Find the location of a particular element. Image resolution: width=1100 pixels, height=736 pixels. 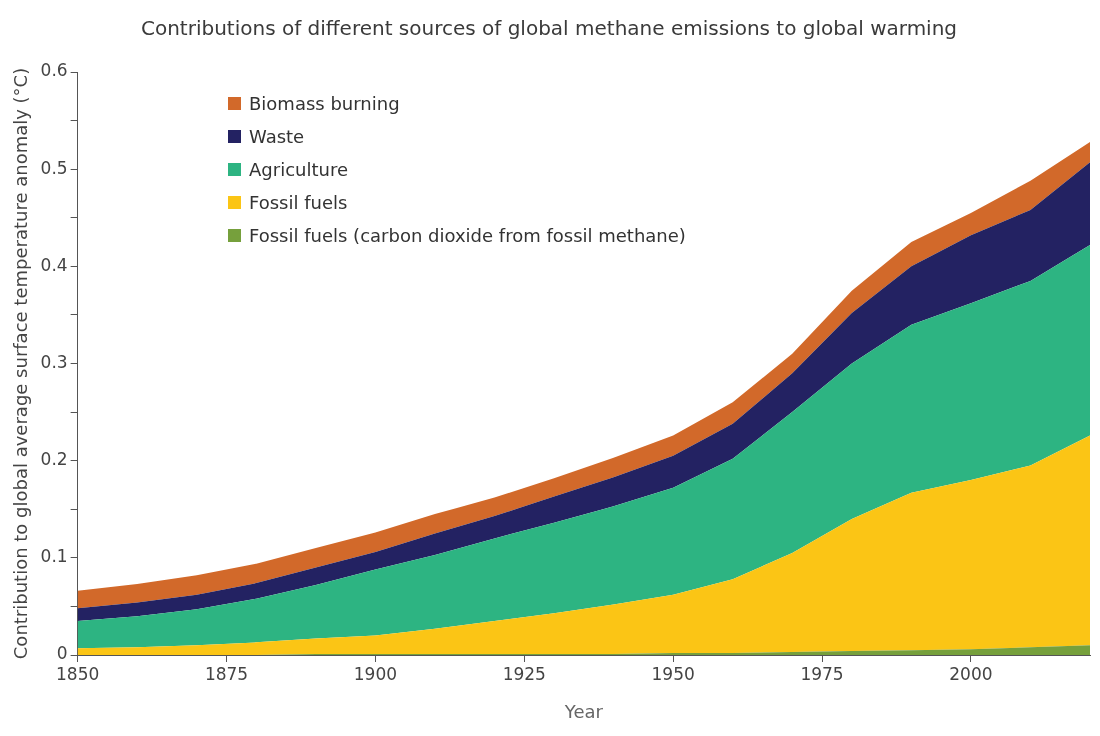

y-axis-title: Contribution to global average surface temperature anomaly (°C) is located at coordinates (21, 363).